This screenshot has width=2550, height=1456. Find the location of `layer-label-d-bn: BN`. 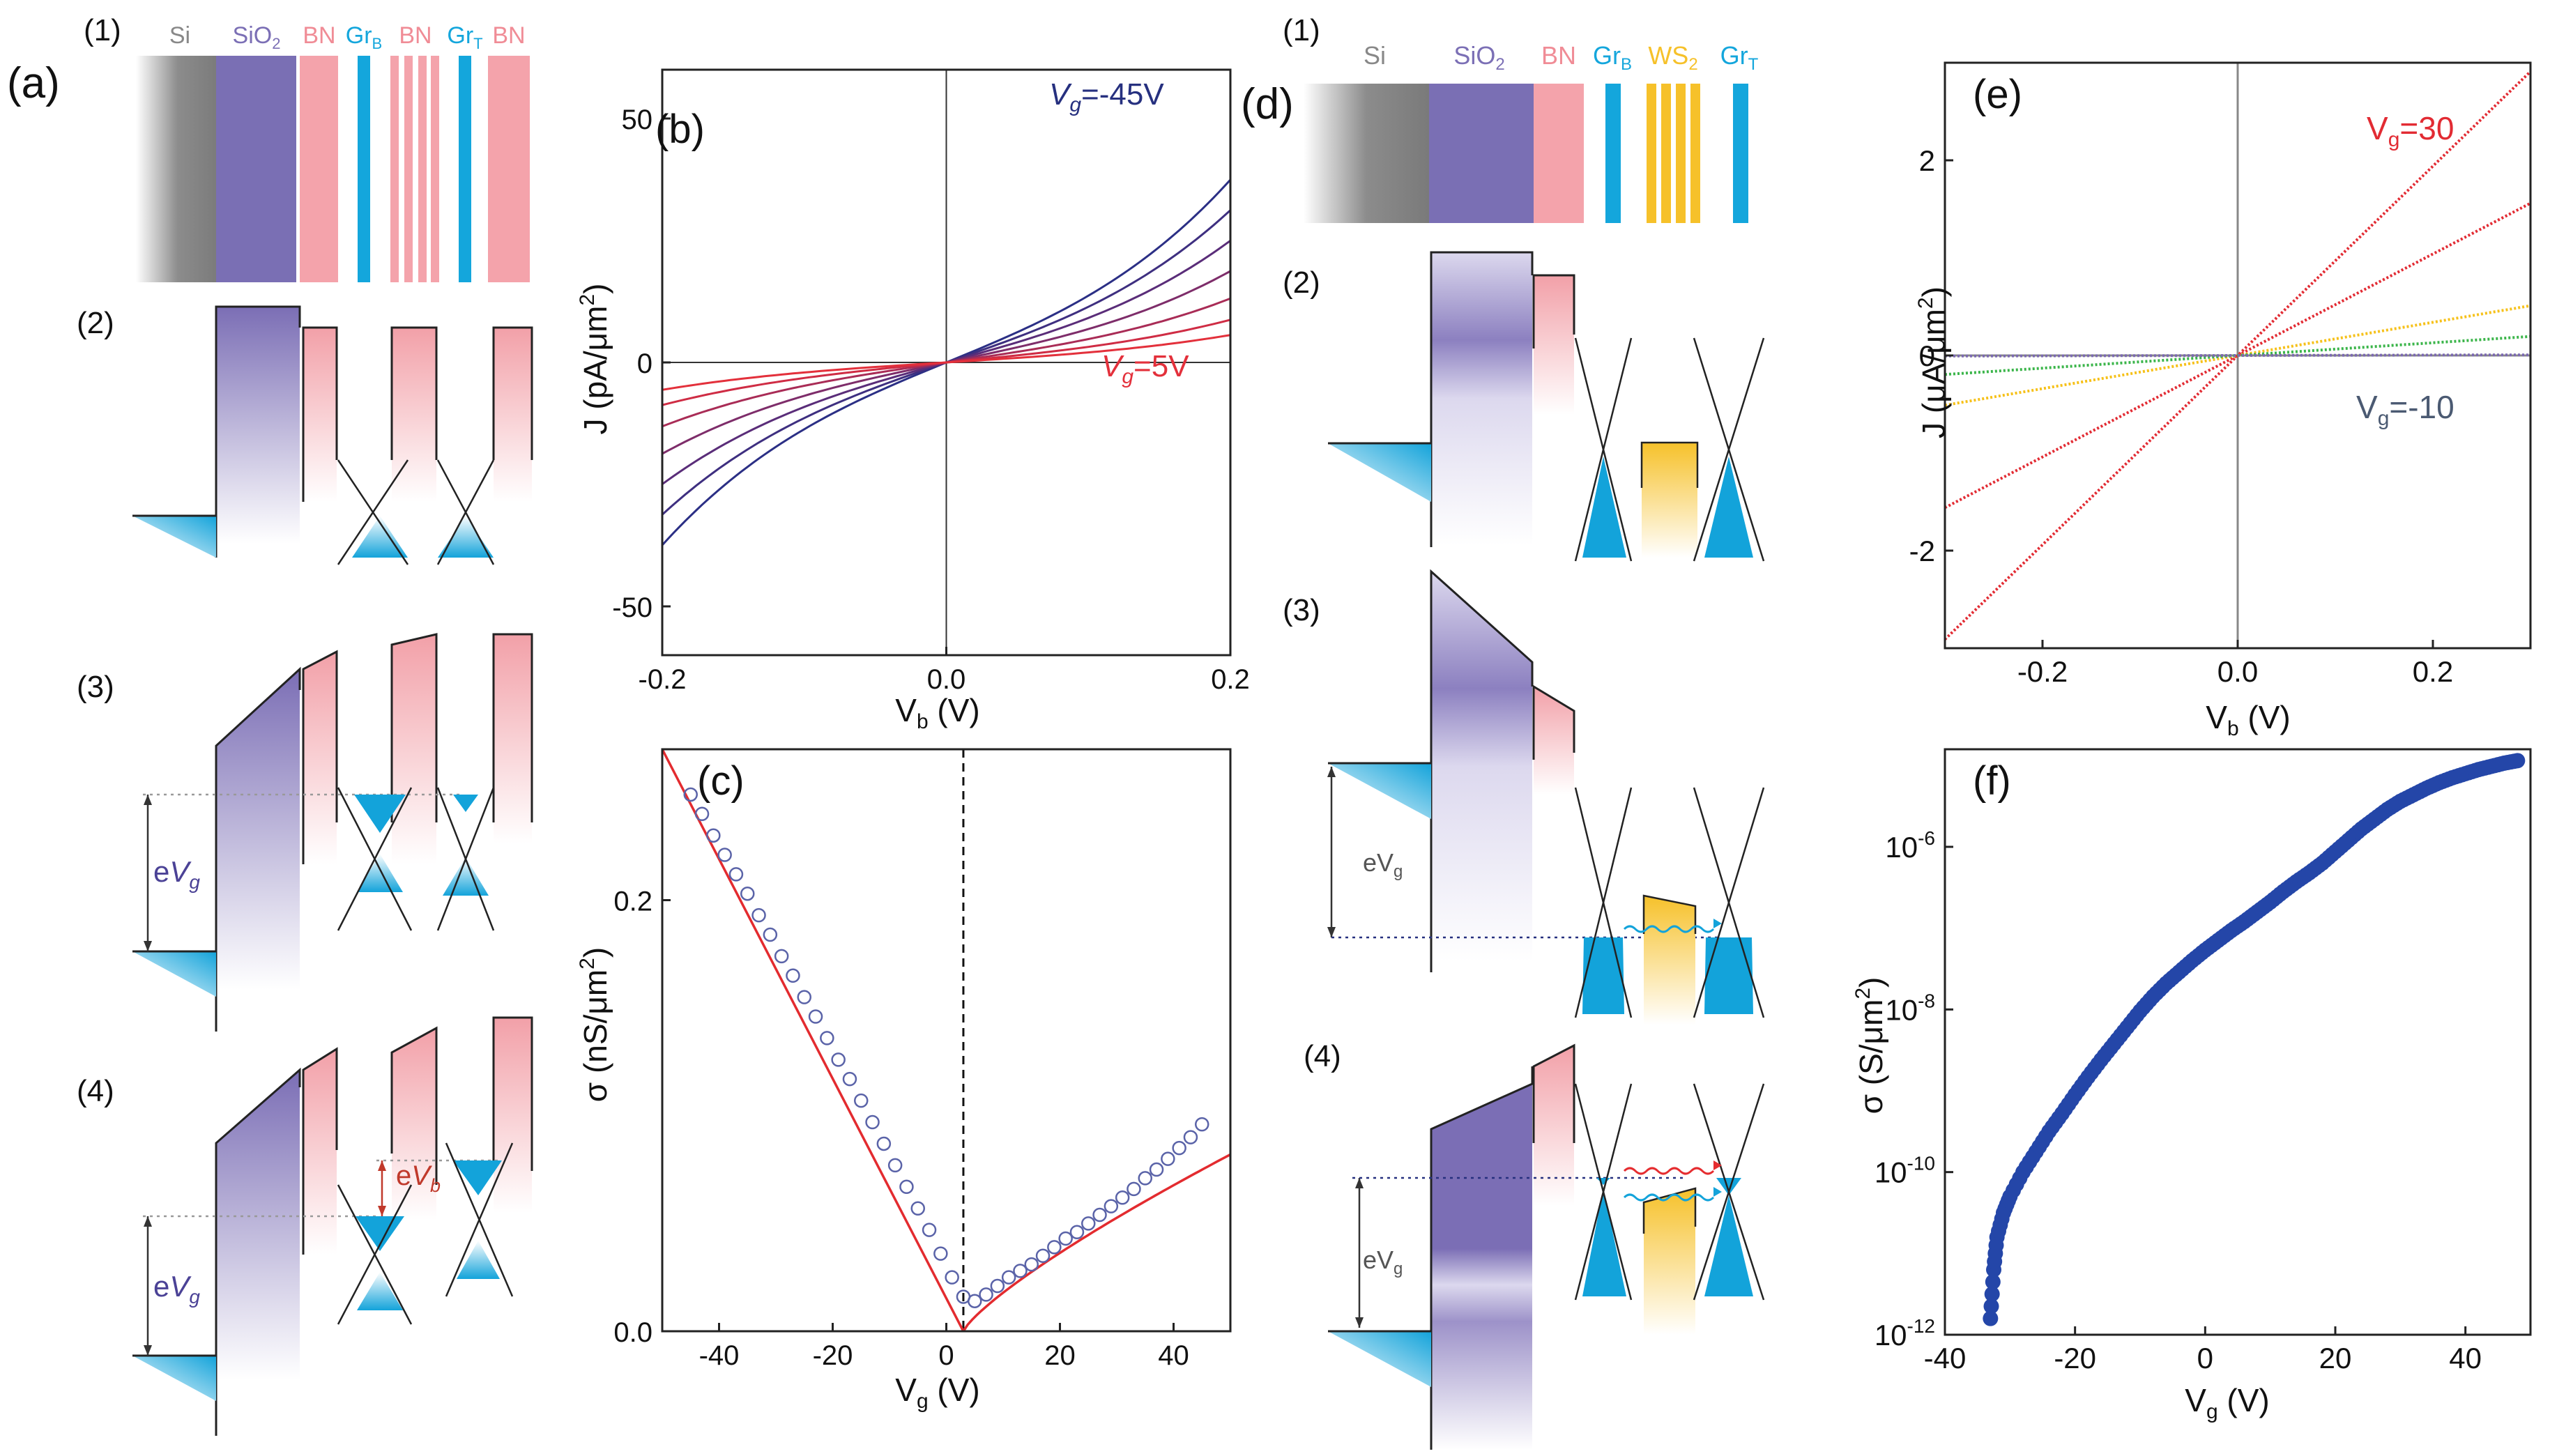

layer-label-d-bn: BN is located at coordinates (1559, 56).